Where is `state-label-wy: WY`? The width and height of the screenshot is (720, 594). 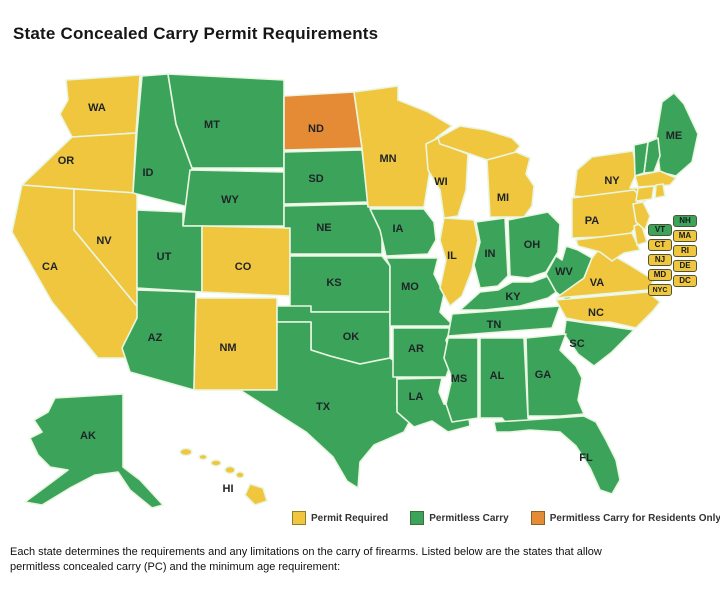 state-label-wy: WY is located at coordinates (230, 200).